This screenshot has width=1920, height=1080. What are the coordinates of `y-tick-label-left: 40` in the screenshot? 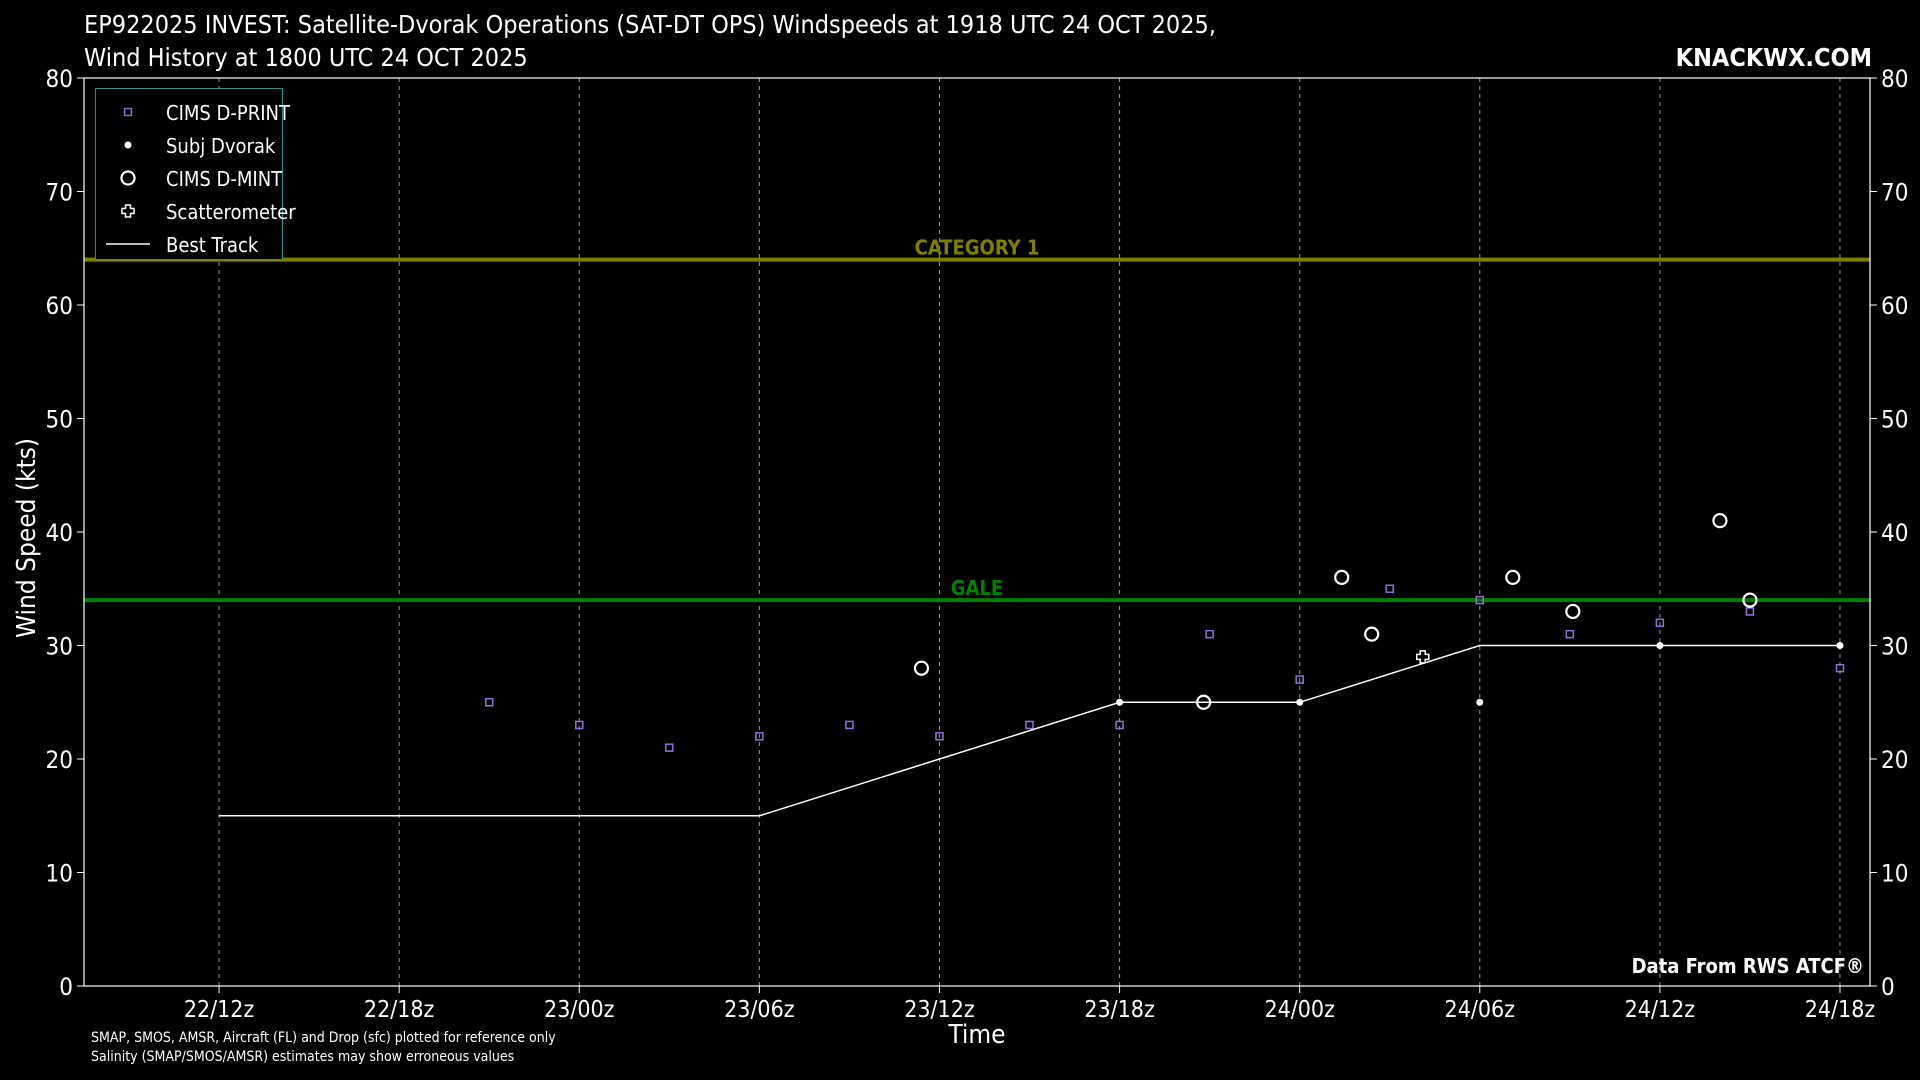 It's located at (59, 533).